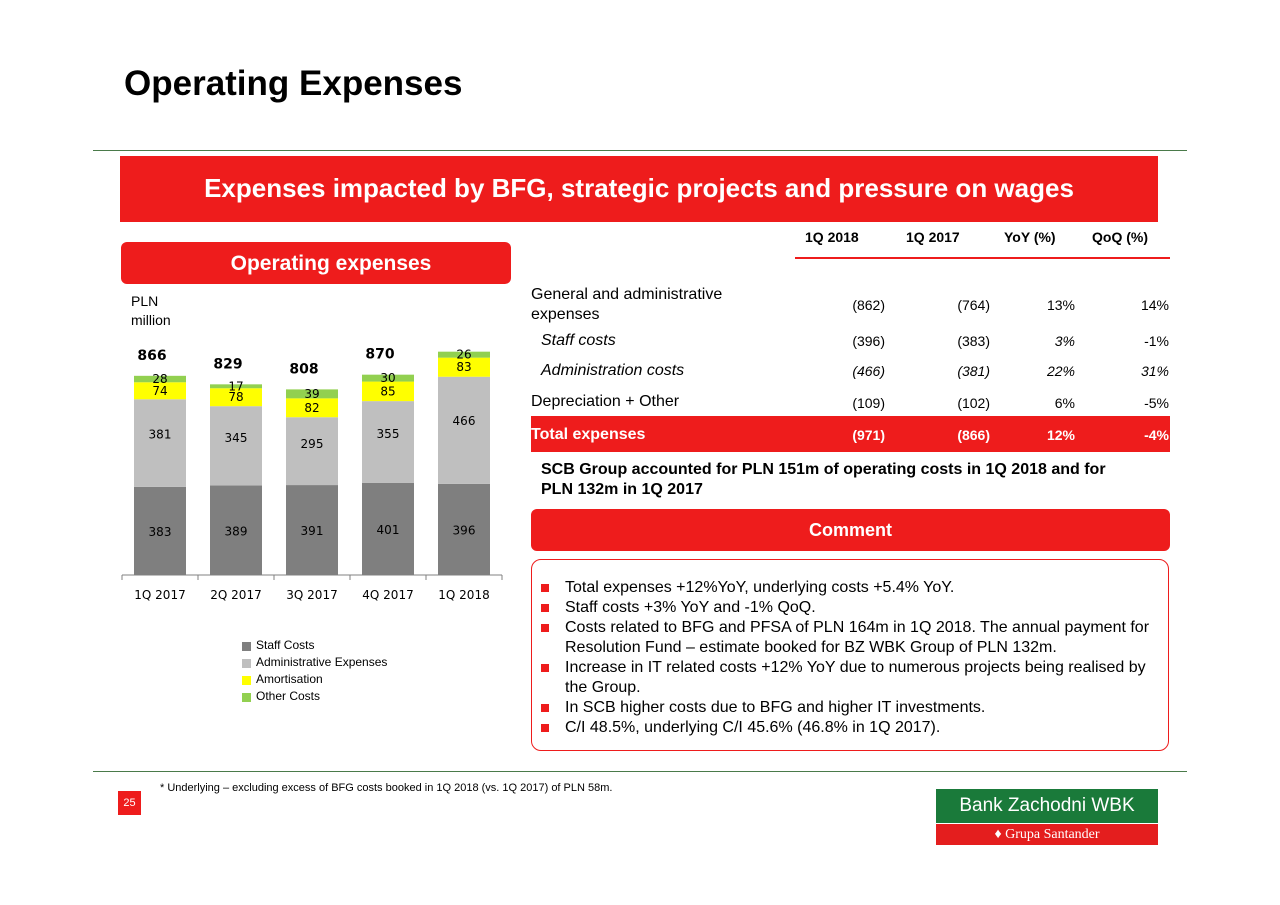  Describe the element at coordinates (387, 595) in the screenshot. I see `category-label: 4Q 2017` at that location.